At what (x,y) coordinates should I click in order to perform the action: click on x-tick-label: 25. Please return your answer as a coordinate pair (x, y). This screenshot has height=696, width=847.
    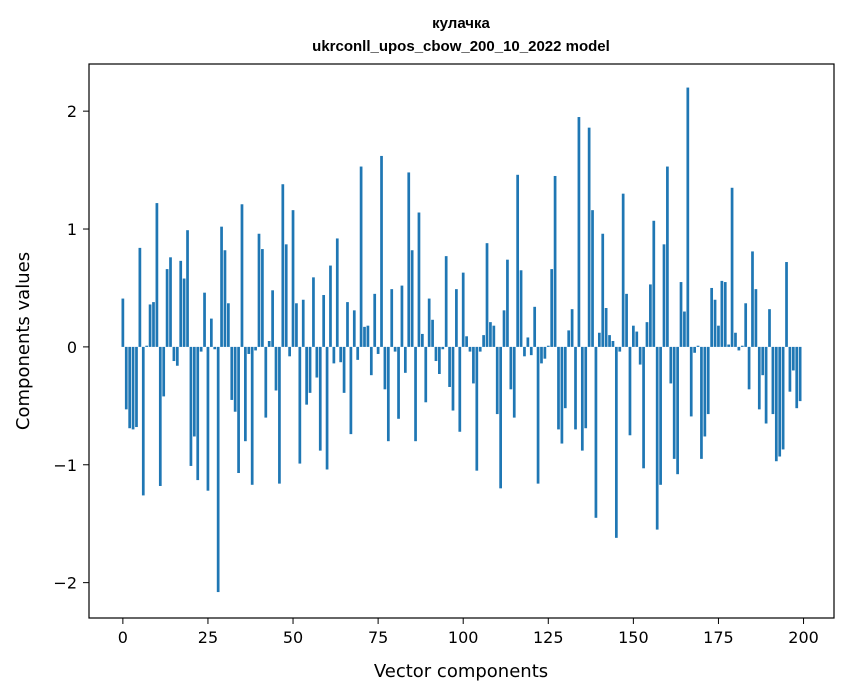
    Looking at the image, I should click on (208, 637).